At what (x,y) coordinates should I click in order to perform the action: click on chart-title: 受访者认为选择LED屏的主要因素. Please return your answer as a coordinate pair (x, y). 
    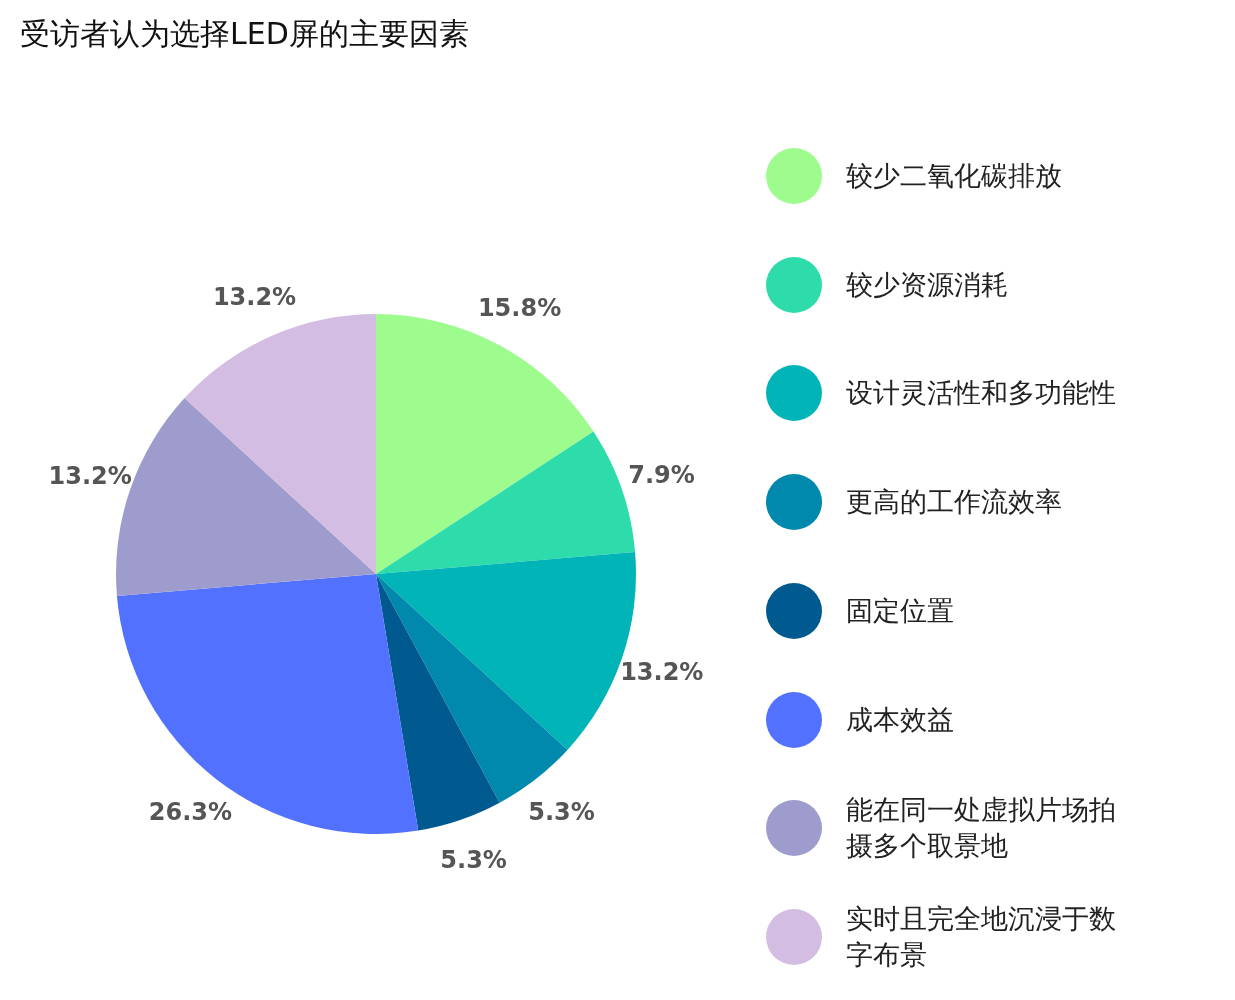
    Looking at the image, I should click on (244, 34).